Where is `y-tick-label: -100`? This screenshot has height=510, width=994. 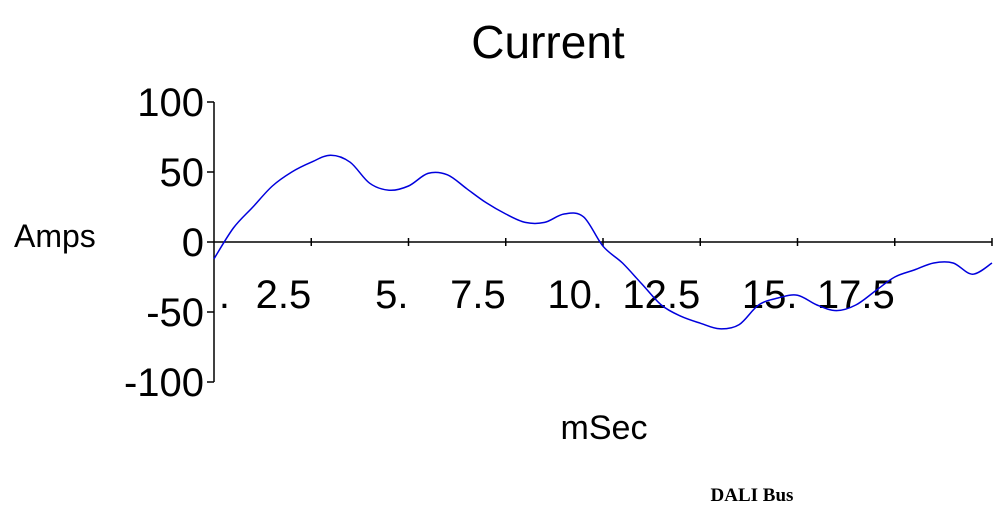
y-tick-label: -100 is located at coordinates (164, 383).